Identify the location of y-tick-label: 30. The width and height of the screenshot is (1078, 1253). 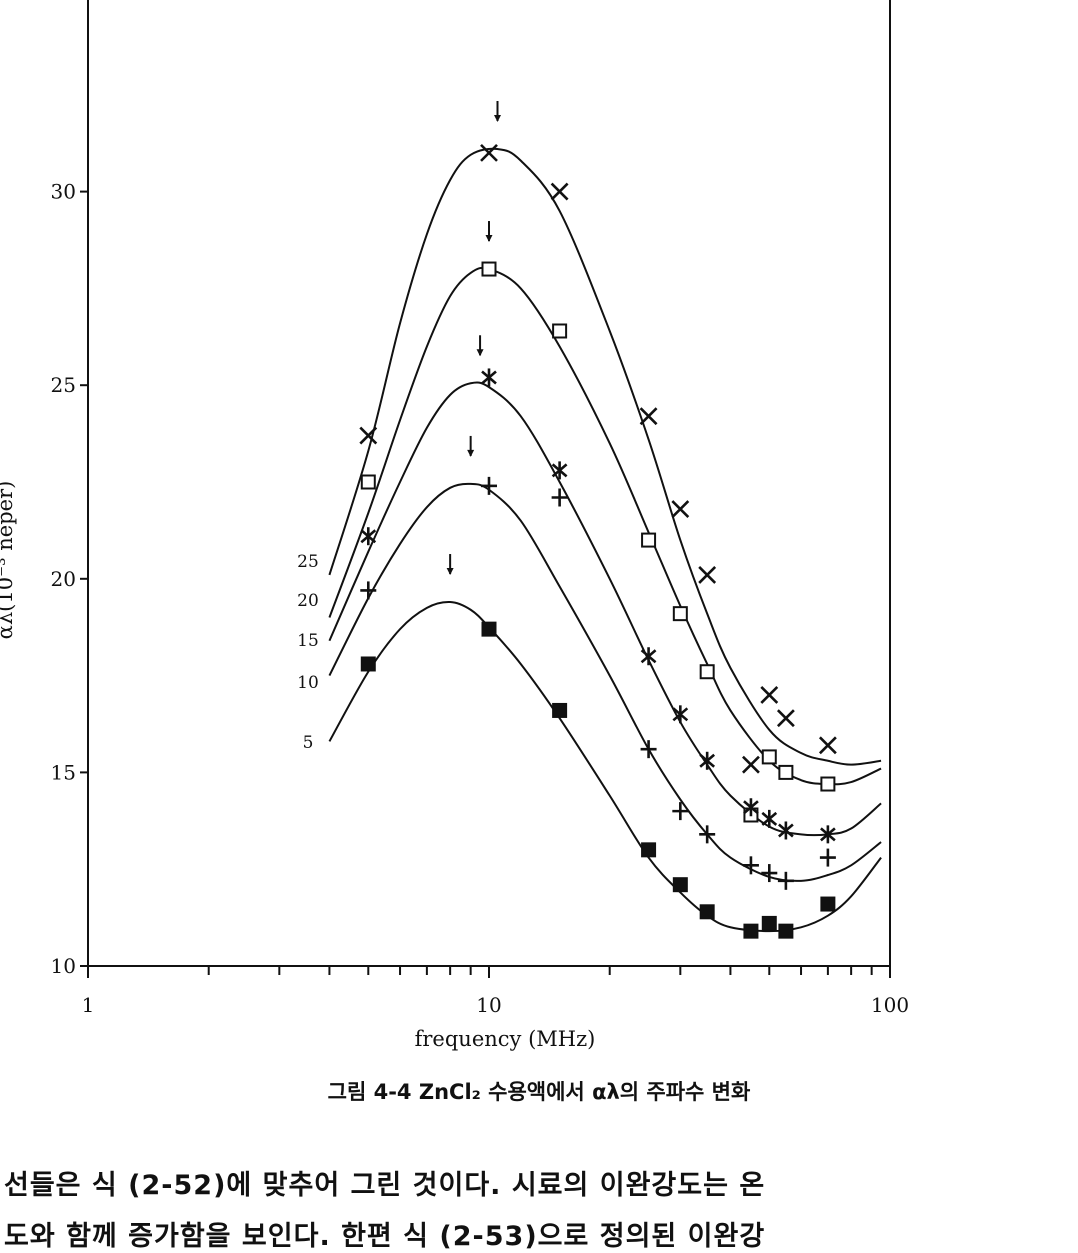
(63, 192).